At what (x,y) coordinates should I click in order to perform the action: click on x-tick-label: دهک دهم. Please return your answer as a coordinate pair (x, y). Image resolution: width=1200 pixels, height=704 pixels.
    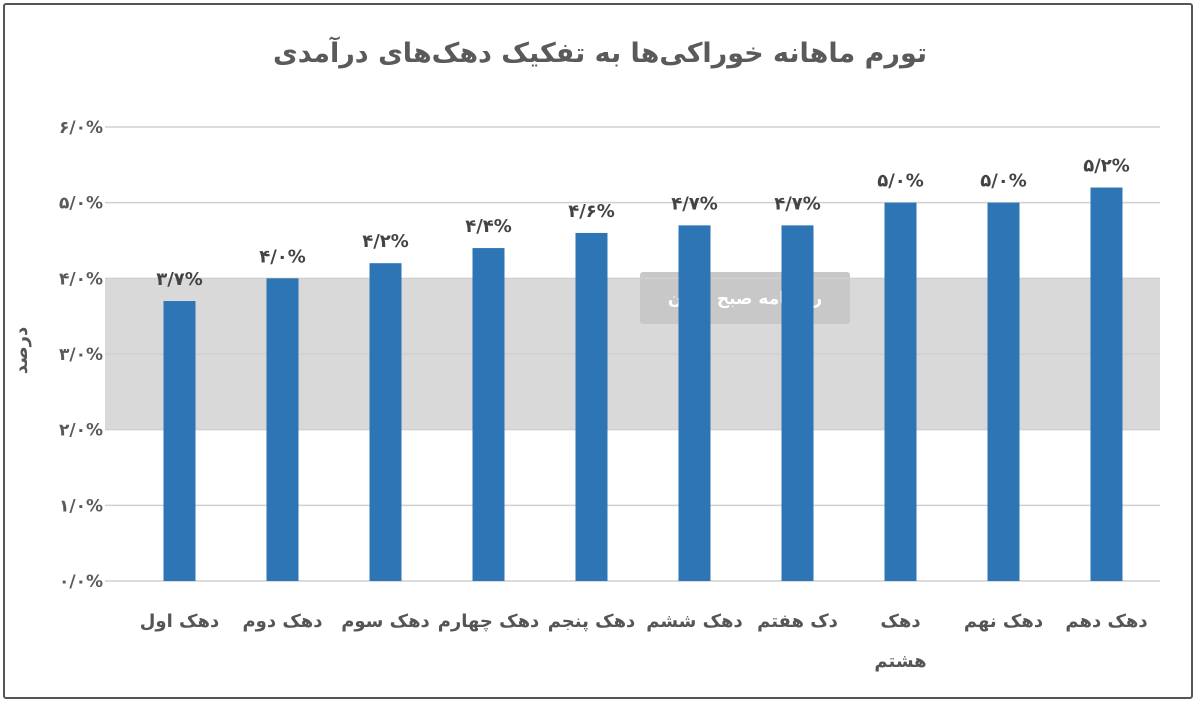
    Looking at the image, I should click on (1106, 621).